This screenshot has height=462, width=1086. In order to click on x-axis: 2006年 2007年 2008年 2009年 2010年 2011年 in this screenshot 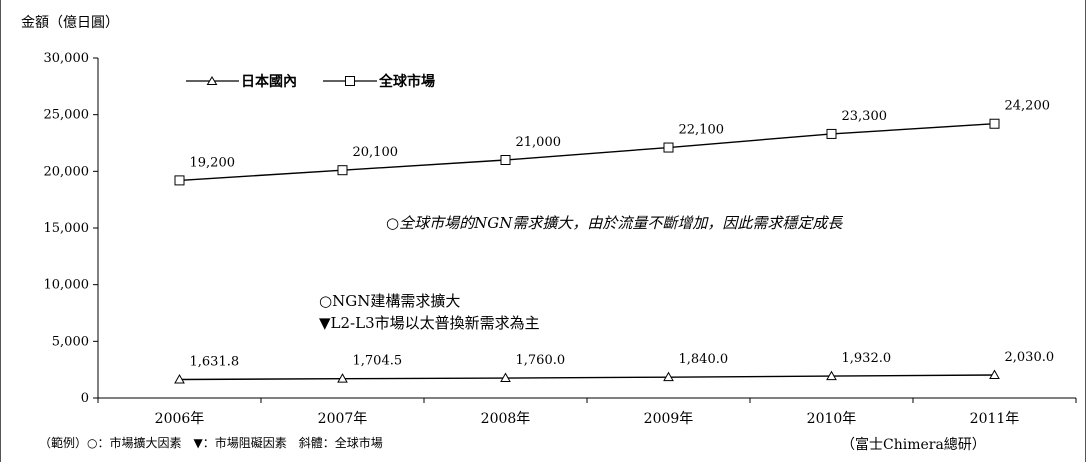, I will do `click(587, 412)`.